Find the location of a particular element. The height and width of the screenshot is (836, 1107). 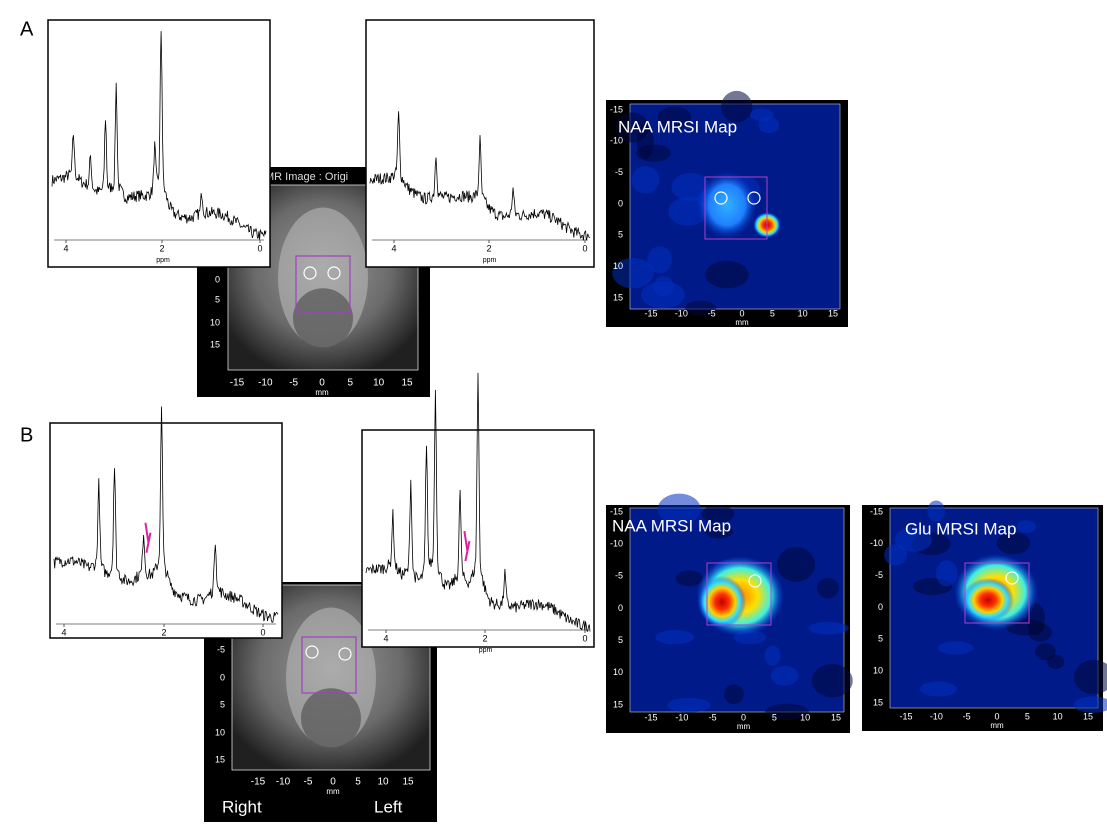

mri-title: MR Image : Origi is located at coordinates (306, 177).